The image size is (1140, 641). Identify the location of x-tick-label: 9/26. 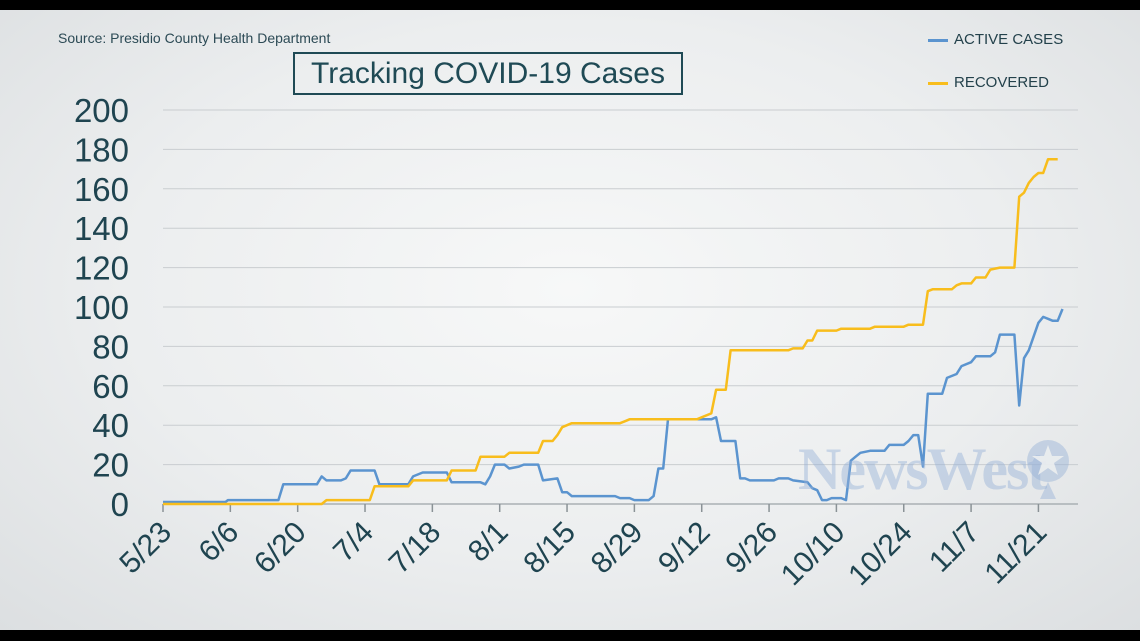
(751, 548).